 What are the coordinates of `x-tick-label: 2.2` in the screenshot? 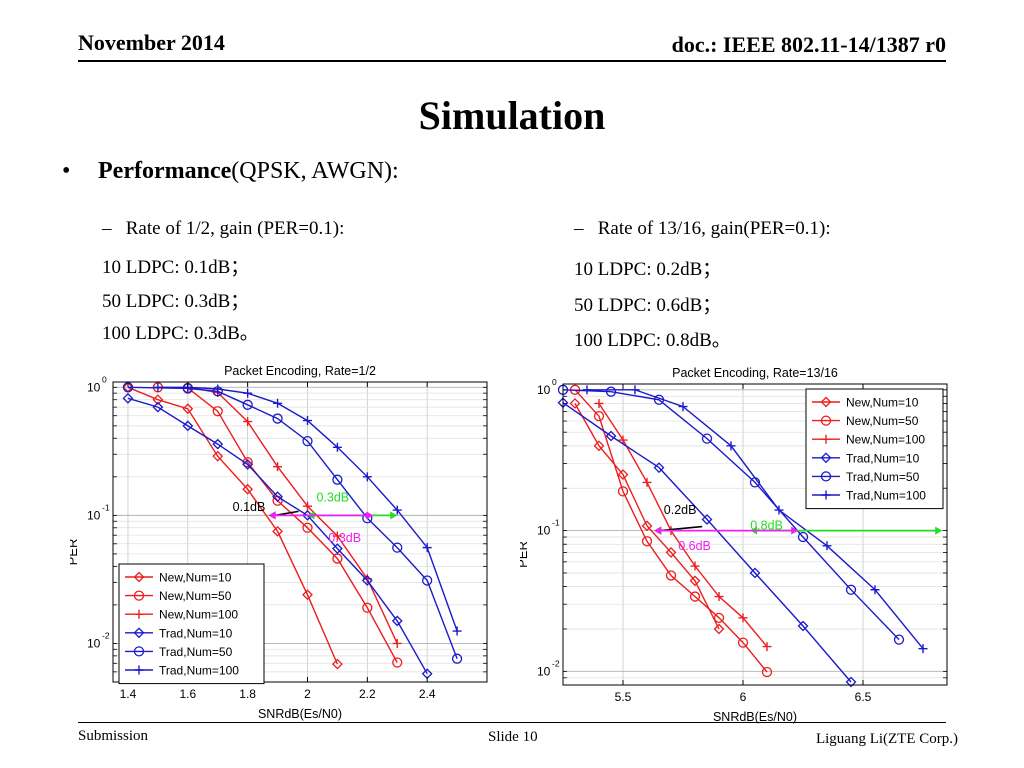 It's located at (367, 694).